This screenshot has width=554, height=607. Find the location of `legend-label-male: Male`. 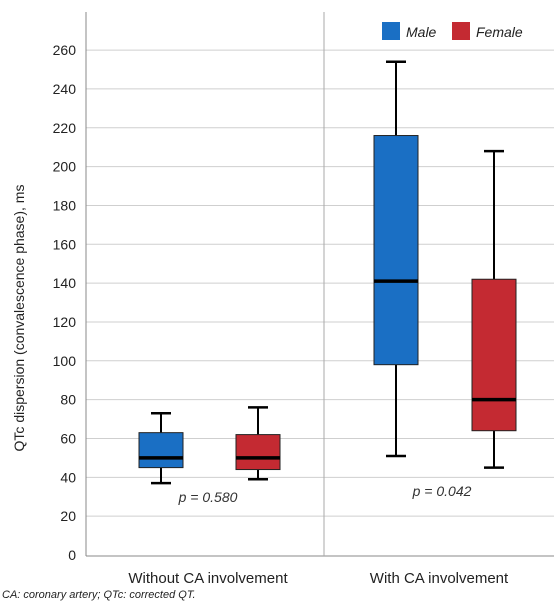

legend-label-male: Male is located at coordinates (421, 32).